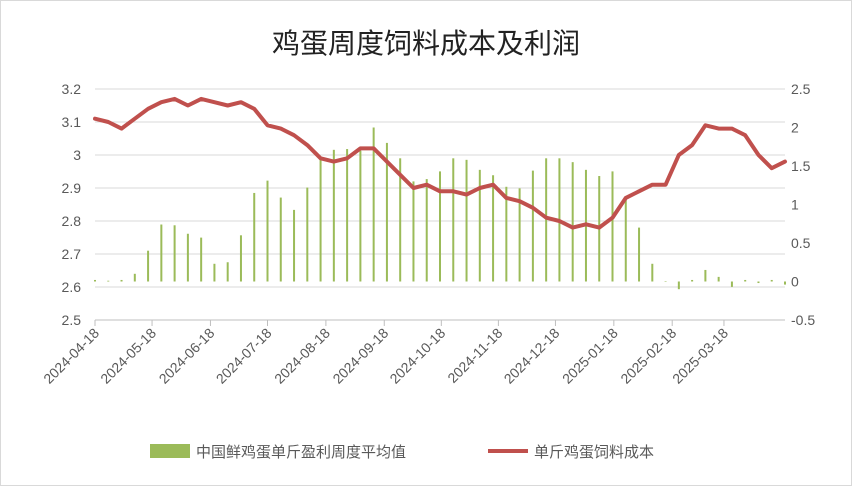 This screenshot has height=486, width=852. I want to click on left-axis-ticks: 2.5 2.6 2.7 2.8 2.9 3 3.1 3.2, so click(72, 204).